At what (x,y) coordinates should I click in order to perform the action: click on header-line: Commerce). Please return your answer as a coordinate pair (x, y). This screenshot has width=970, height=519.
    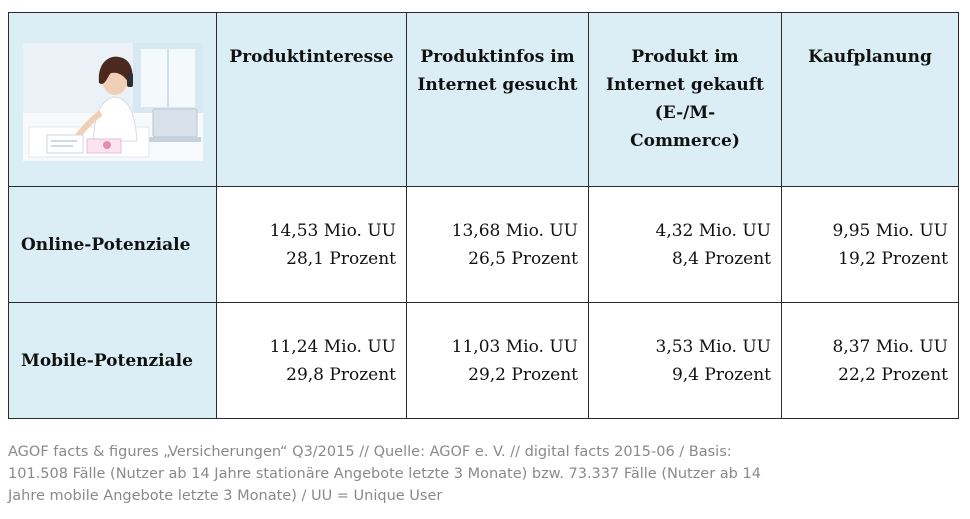
    Looking at the image, I should click on (685, 141).